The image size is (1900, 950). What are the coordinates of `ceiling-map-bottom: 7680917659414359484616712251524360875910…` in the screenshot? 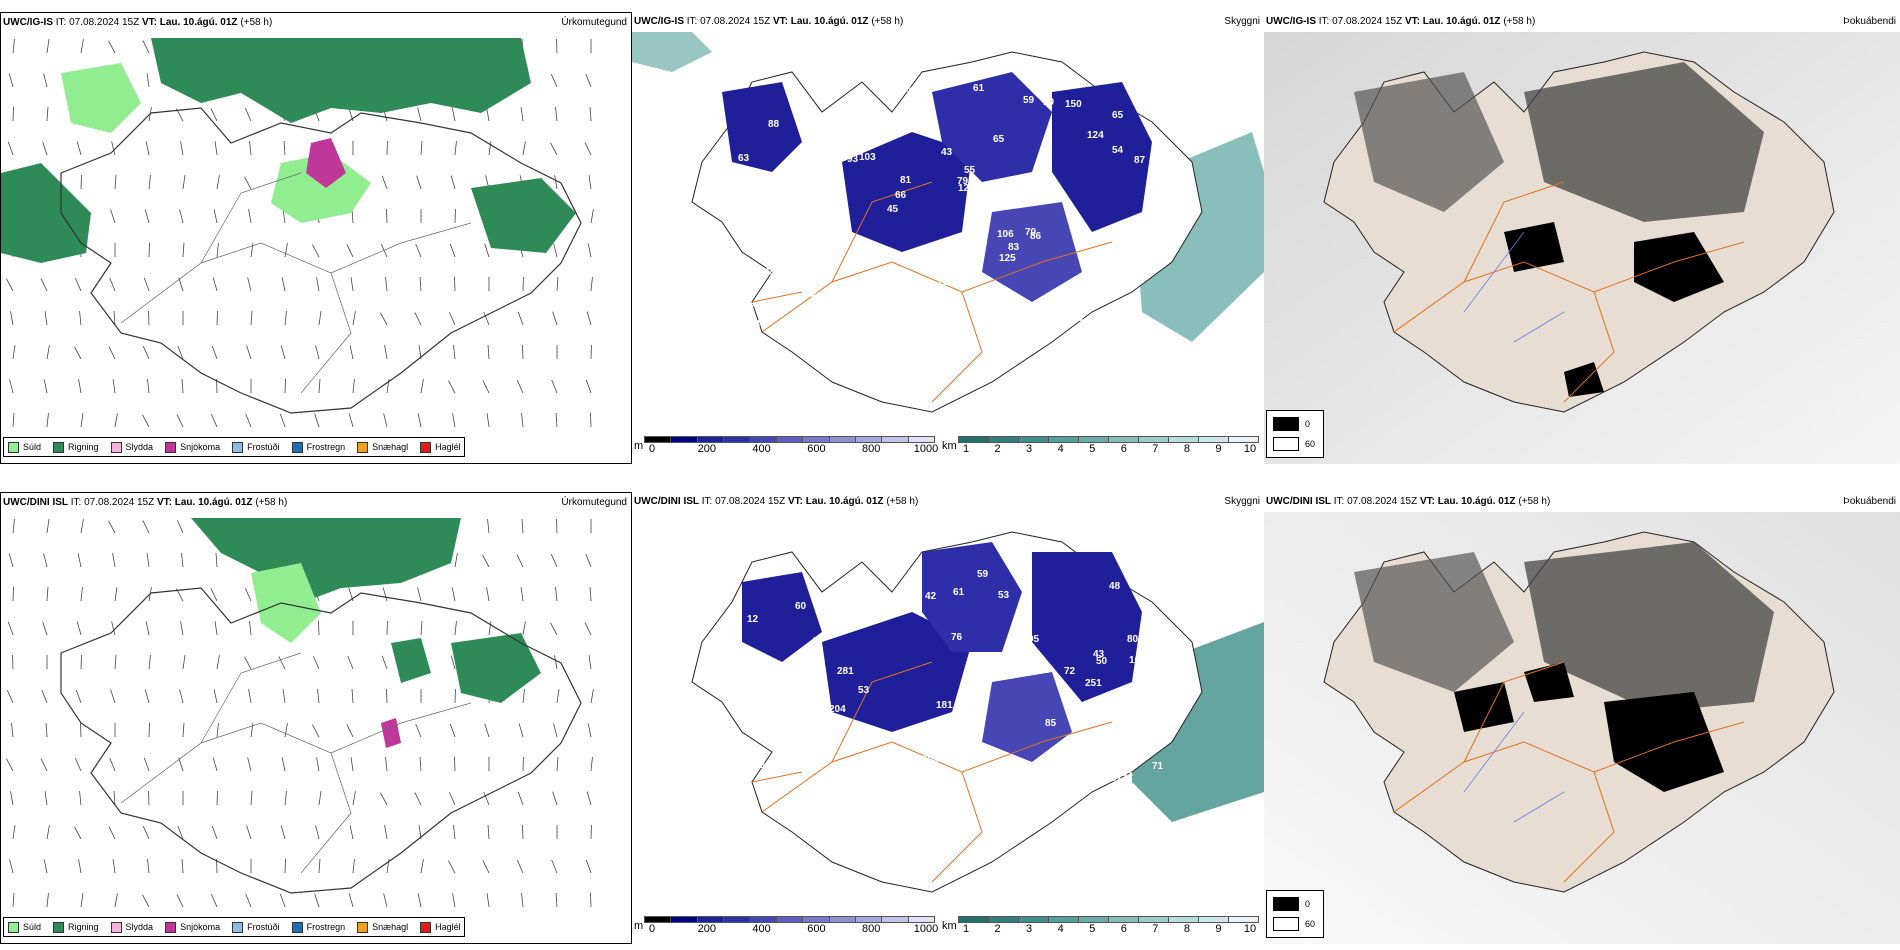 It's located at (977, 712).